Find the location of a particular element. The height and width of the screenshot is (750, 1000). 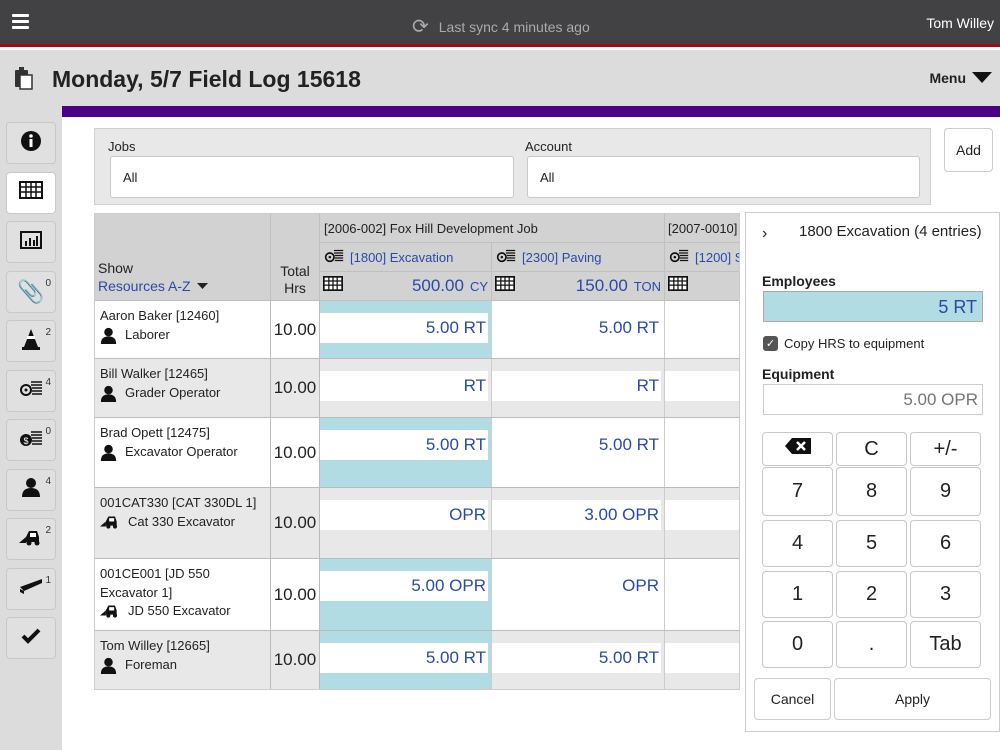

key-1: 1 is located at coordinates (797, 594).